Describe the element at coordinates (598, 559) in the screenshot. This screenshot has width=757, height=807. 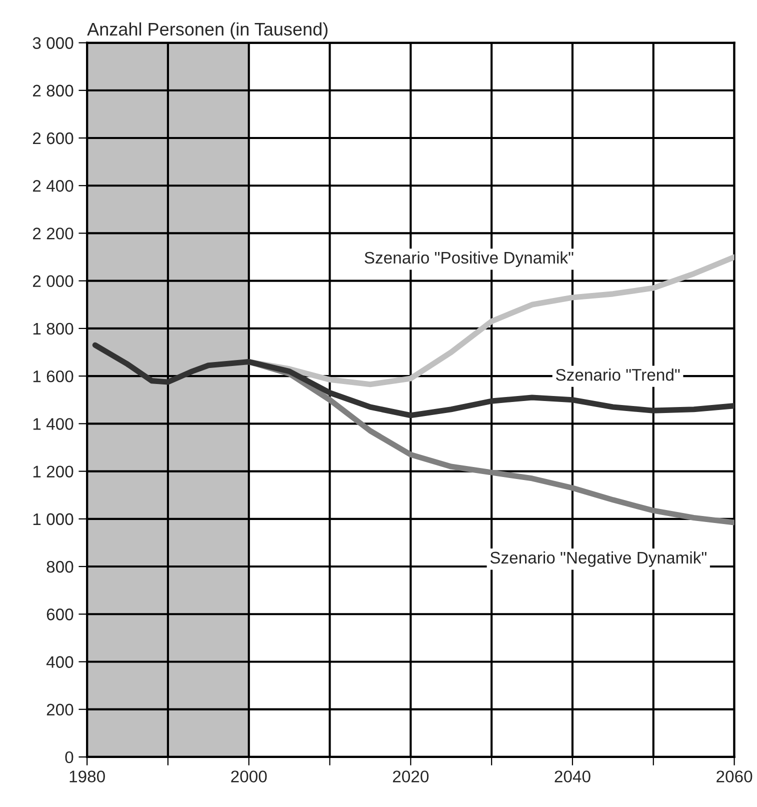
I see `series-label: Szenario "Negative Dynamik"` at that location.